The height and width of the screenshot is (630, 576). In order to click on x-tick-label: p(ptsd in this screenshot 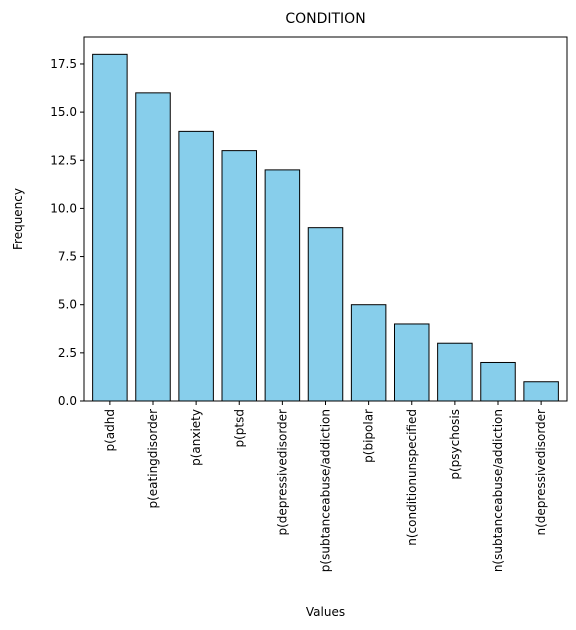, I will do `click(239, 428)`.